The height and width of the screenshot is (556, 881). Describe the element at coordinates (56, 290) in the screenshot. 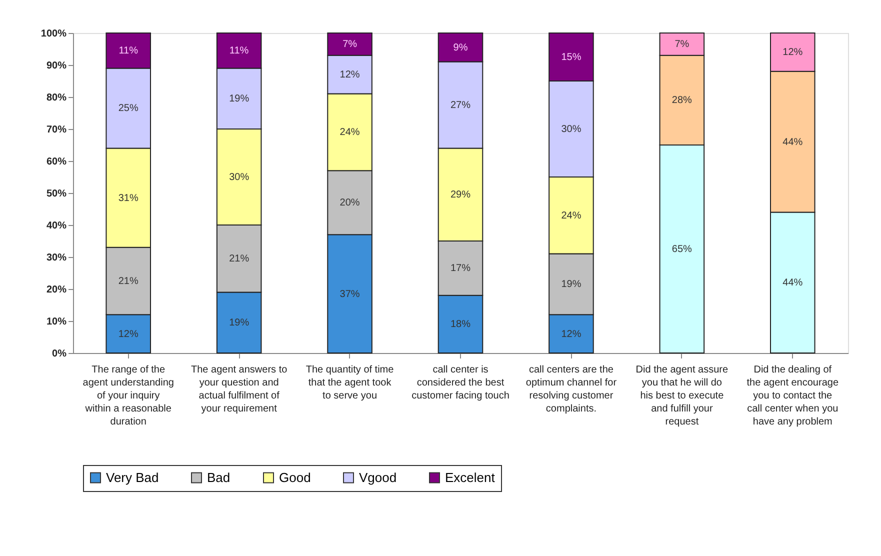

I see `y-tick-label: 20%` at that location.